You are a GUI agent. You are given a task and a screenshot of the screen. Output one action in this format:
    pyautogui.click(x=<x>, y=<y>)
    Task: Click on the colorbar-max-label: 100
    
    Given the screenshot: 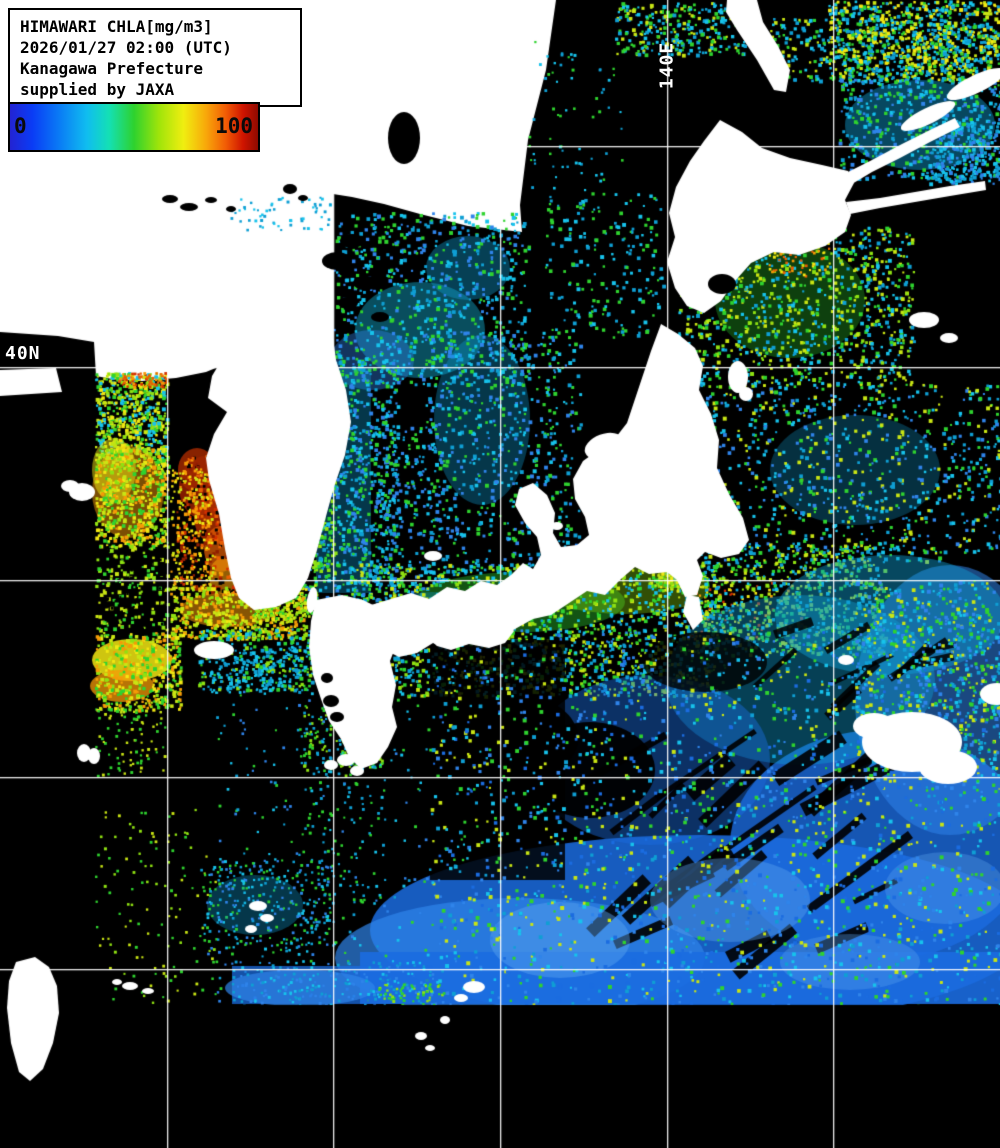 What is the action you would take?
    pyautogui.click(x=234, y=126)
    